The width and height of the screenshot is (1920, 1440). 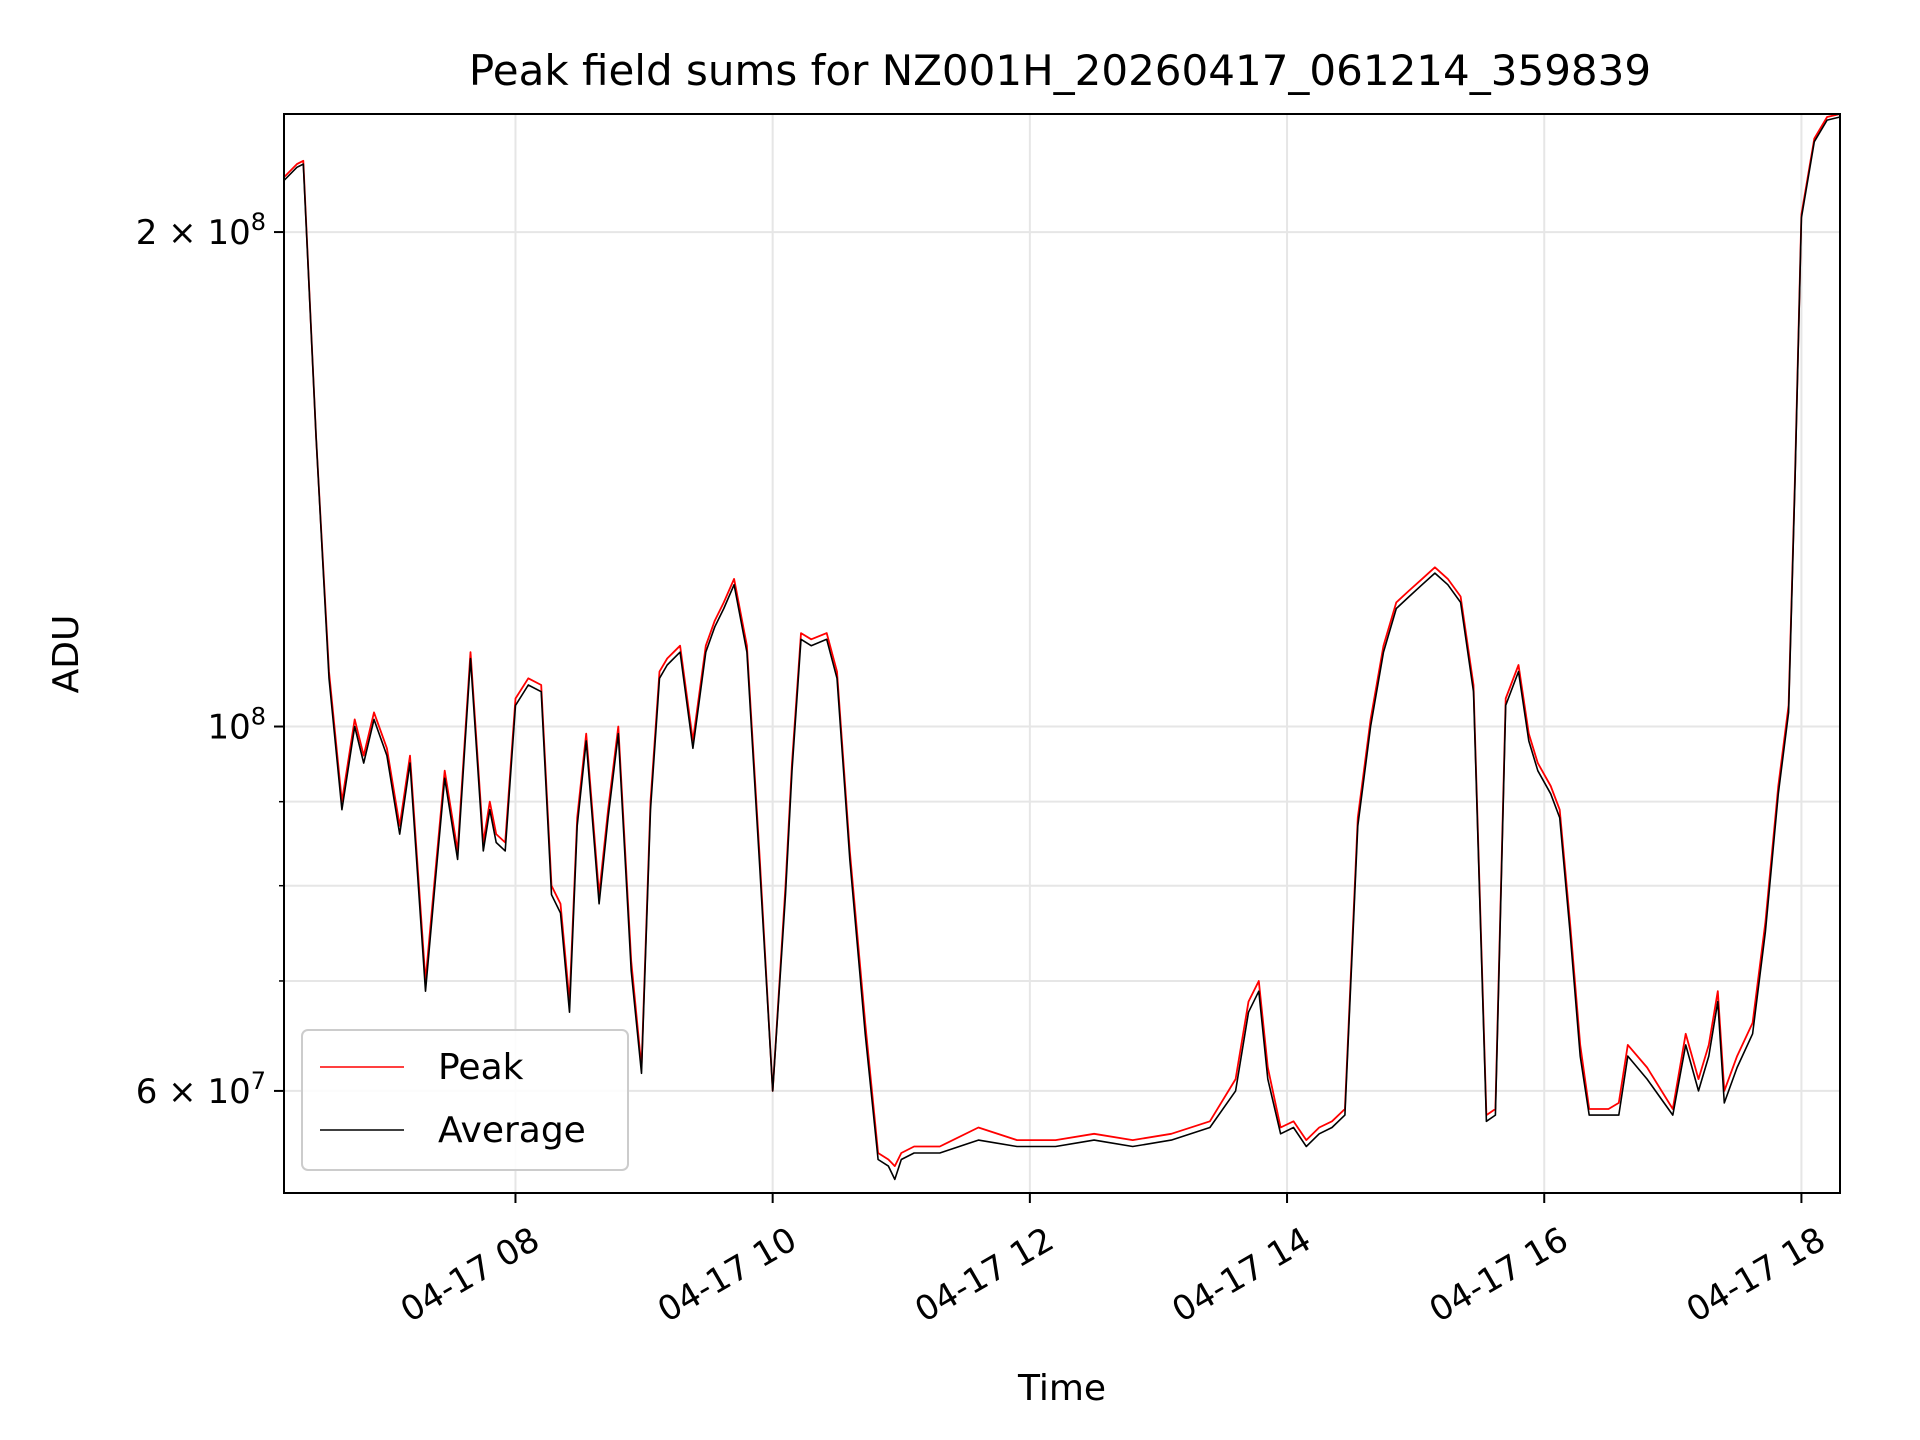 I want to click on y-tick-label: 2 × 108, so click(x=201, y=230).